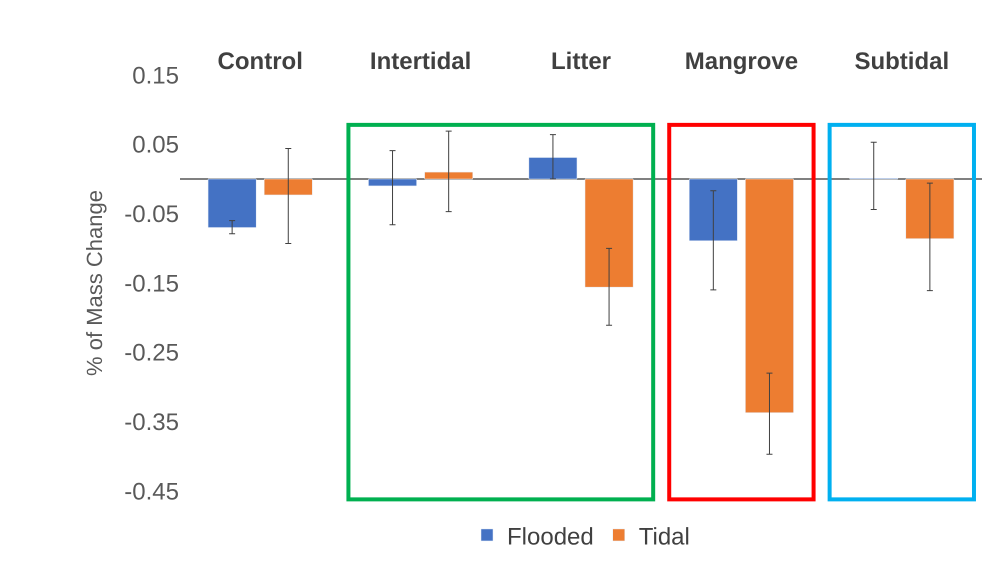 The image size is (992, 567). Describe the element at coordinates (260, 62) in the screenshot. I see `x-tick-label: Control` at that location.